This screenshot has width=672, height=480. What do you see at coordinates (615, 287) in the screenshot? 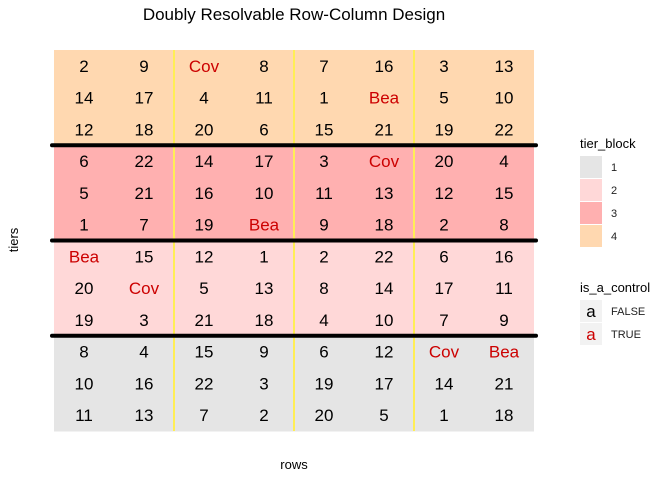
I see `legend-title-is-a-control: is_a_control` at bounding box center [615, 287].